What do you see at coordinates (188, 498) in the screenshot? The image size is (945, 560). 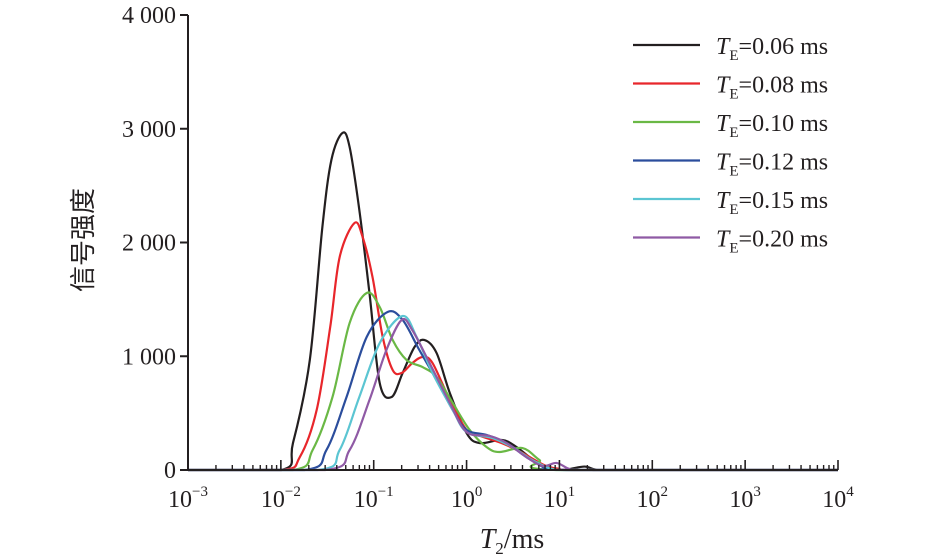 I see `x-tick-label: 10⁻³` at bounding box center [188, 498].